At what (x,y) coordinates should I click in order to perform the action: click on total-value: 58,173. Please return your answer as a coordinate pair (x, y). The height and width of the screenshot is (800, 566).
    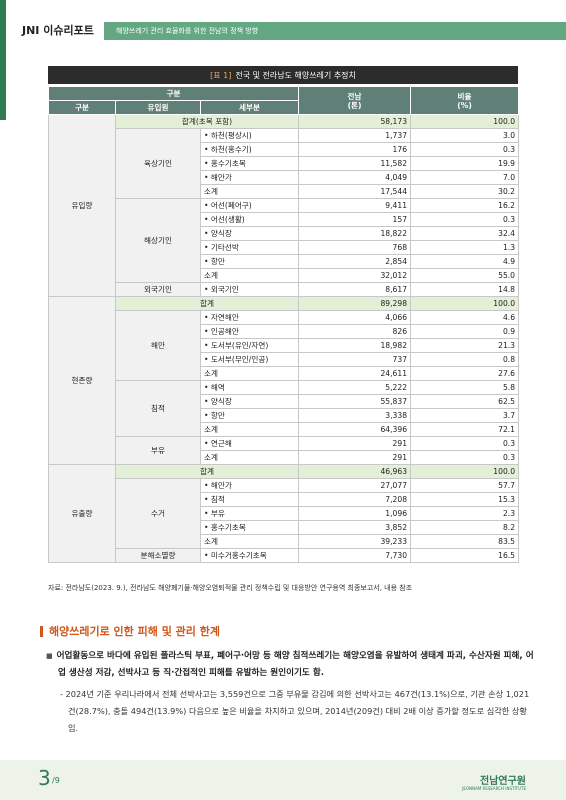
    Looking at the image, I should click on (355, 121).